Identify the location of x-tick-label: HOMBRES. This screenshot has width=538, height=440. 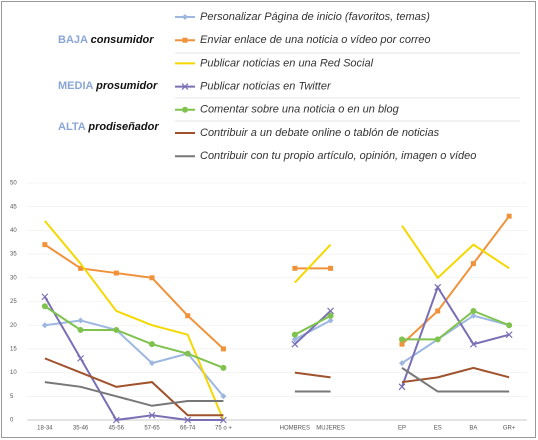
(295, 429).